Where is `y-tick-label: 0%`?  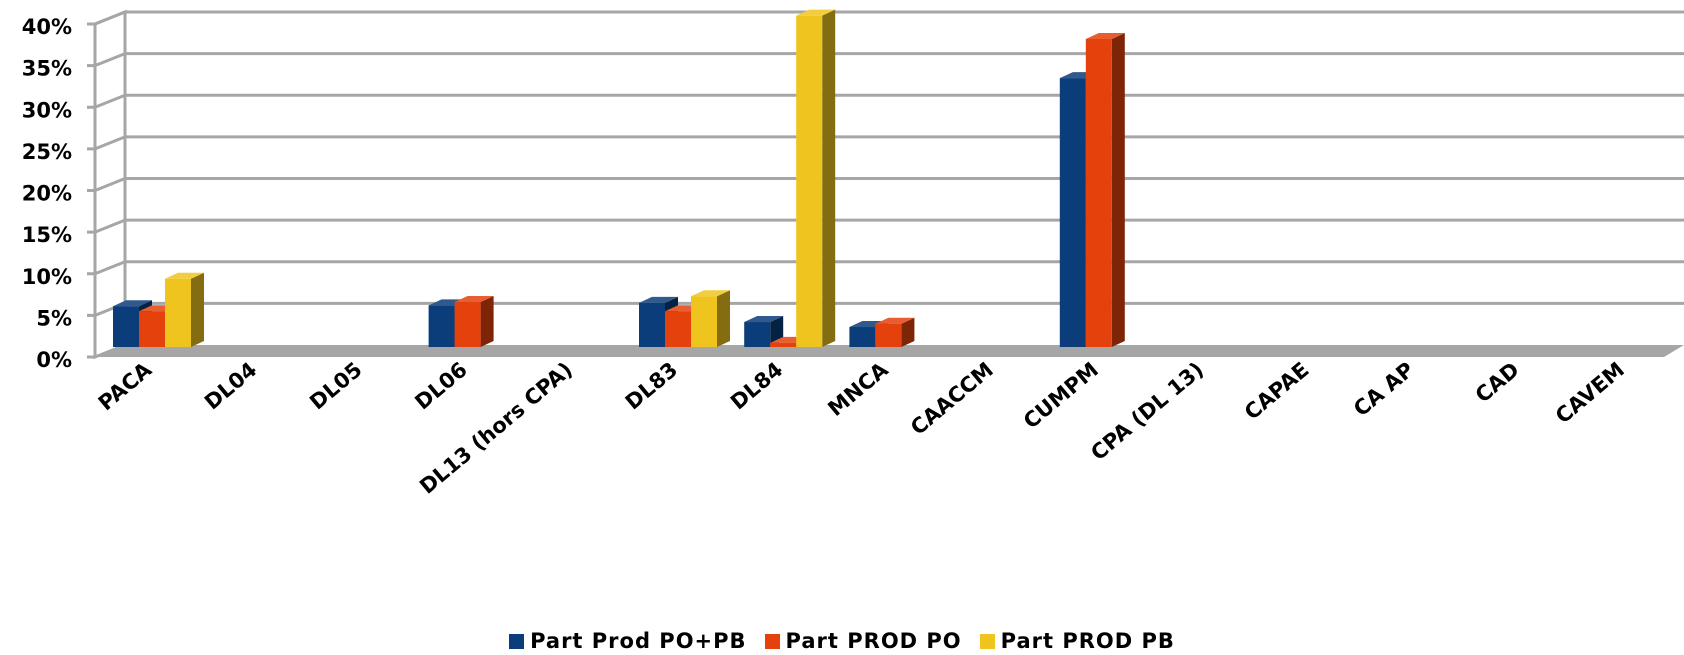
y-tick-label: 0% is located at coordinates (54, 360).